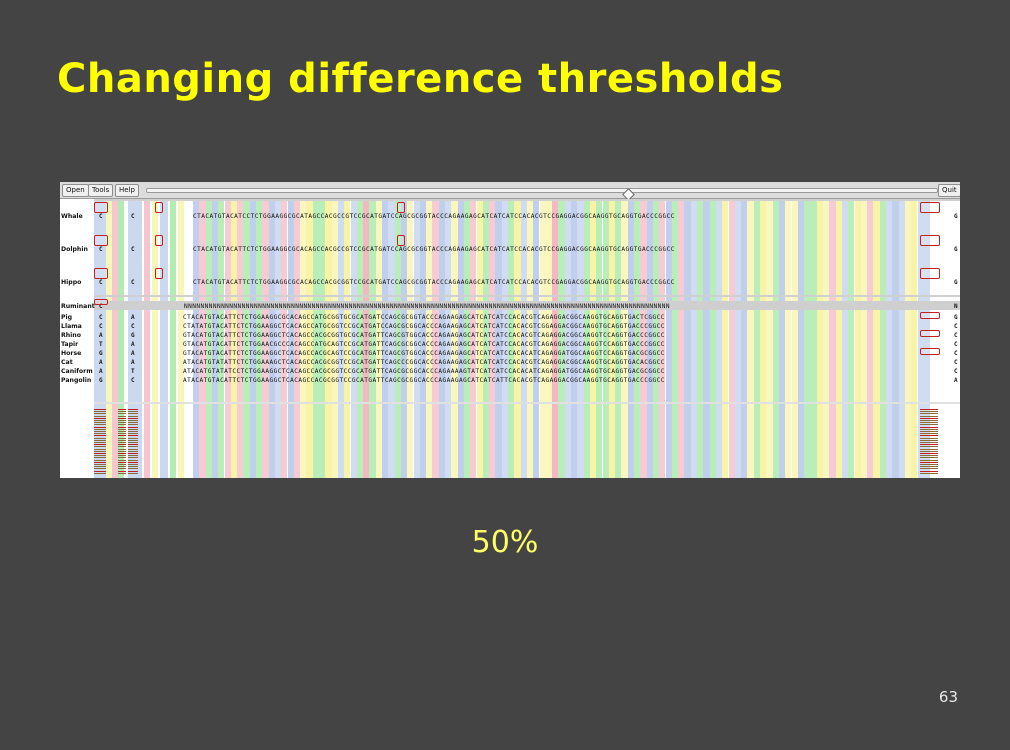 This screenshot has height=750, width=1010. Describe the element at coordinates (949, 190) in the screenshot. I see `quit-button: Quit` at that location.